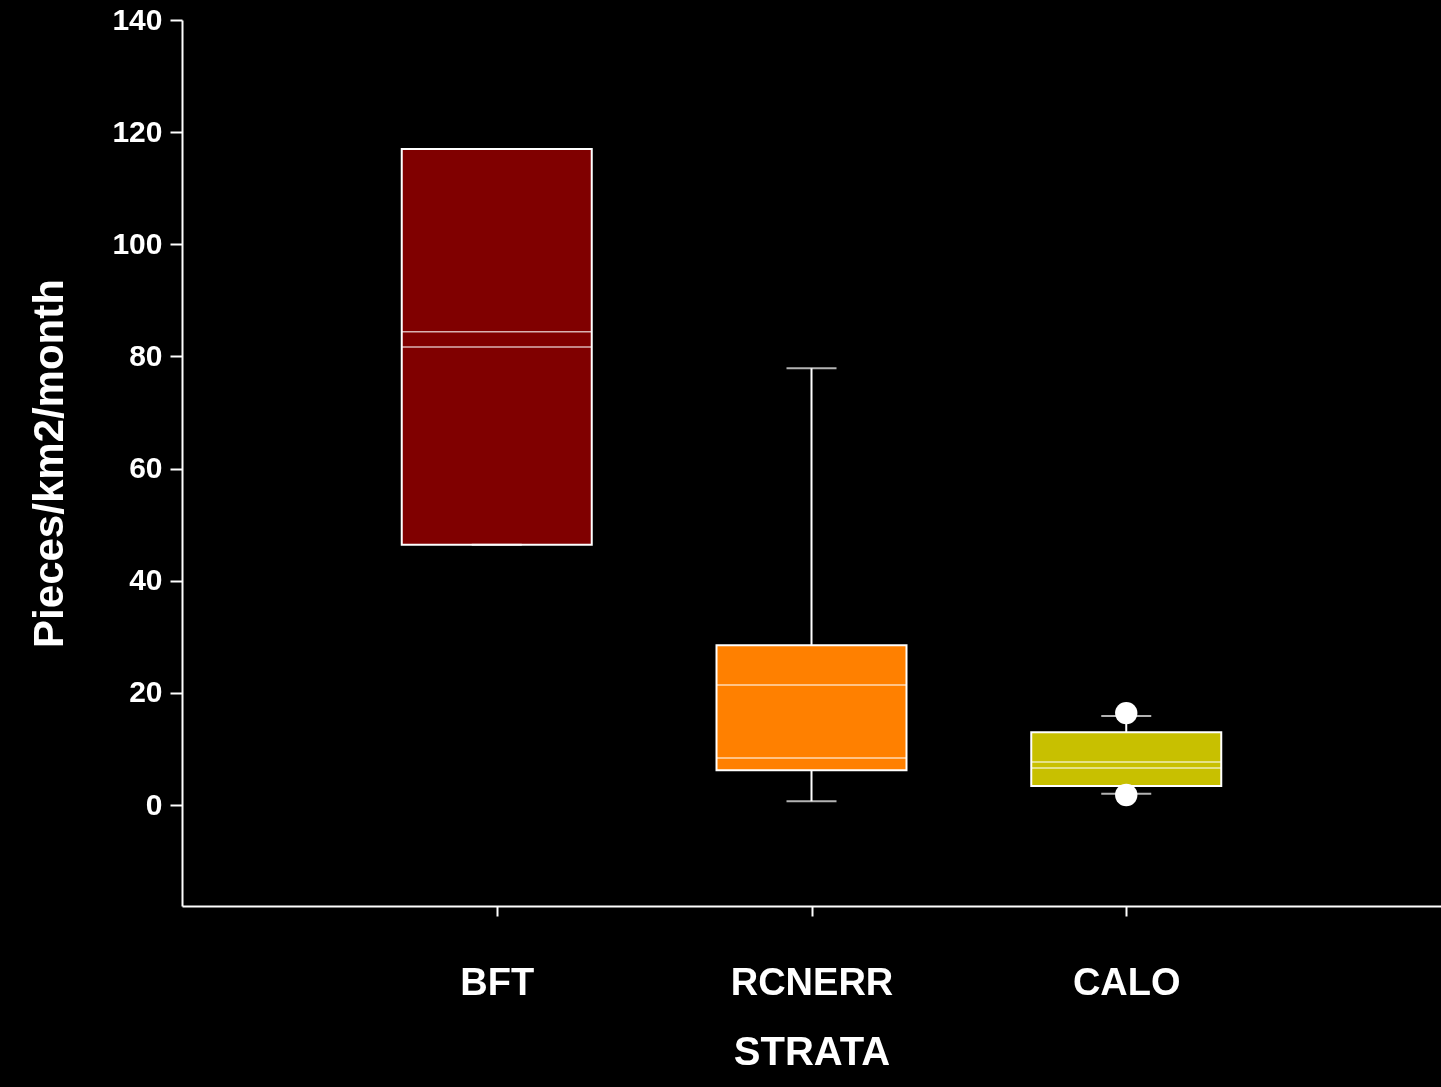 The image size is (1441, 1087). Describe the element at coordinates (146, 355) in the screenshot. I see `y-tick-label: 80` at that location.